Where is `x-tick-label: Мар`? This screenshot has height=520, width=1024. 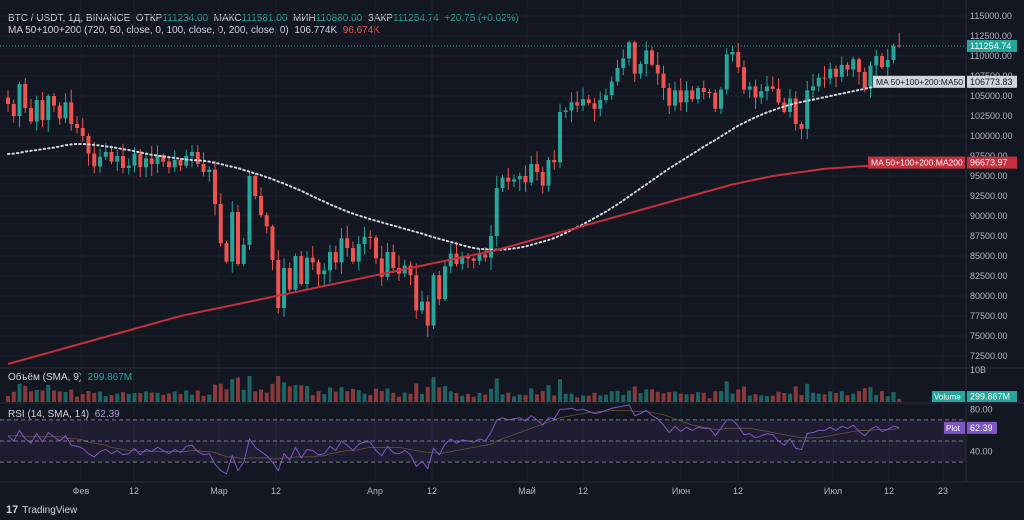
x-tick-label: Мар is located at coordinates (219, 491).